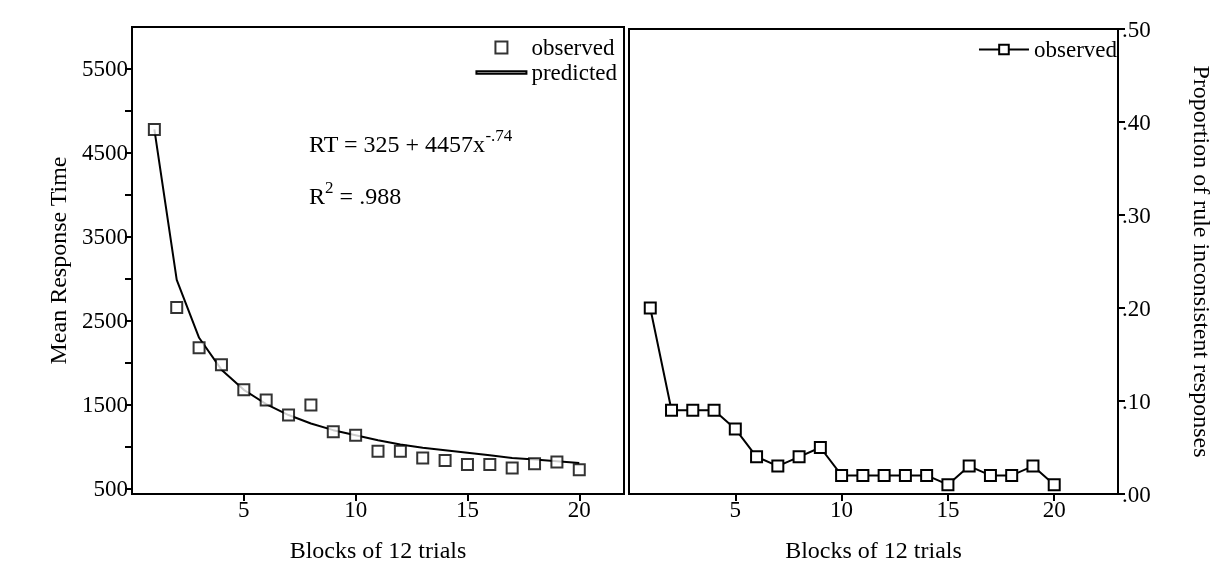 The height and width of the screenshot is (567, 1222). I want to click on y2-tick-label: .40, so click(1136, 122).